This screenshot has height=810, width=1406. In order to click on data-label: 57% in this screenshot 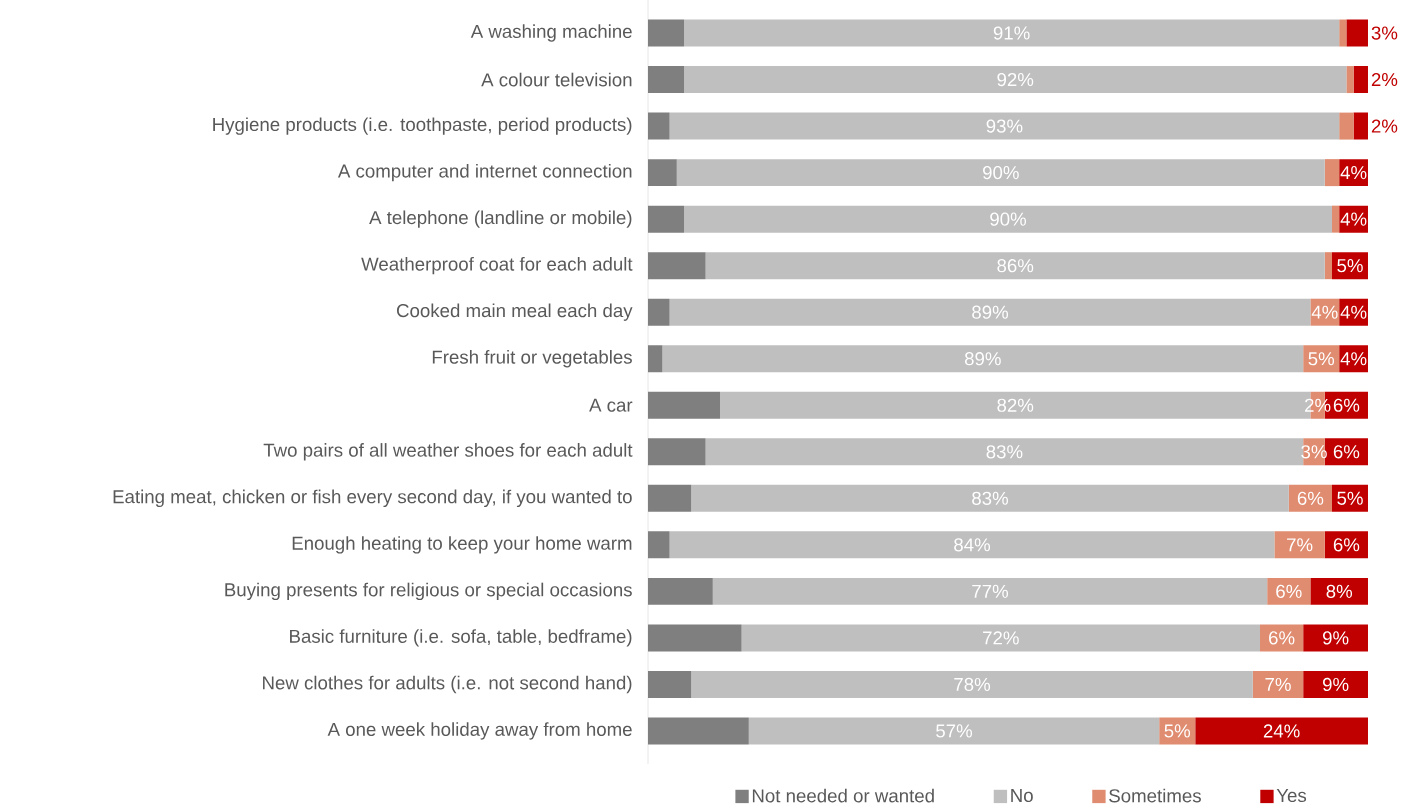, I will do `click(954, 731)`.